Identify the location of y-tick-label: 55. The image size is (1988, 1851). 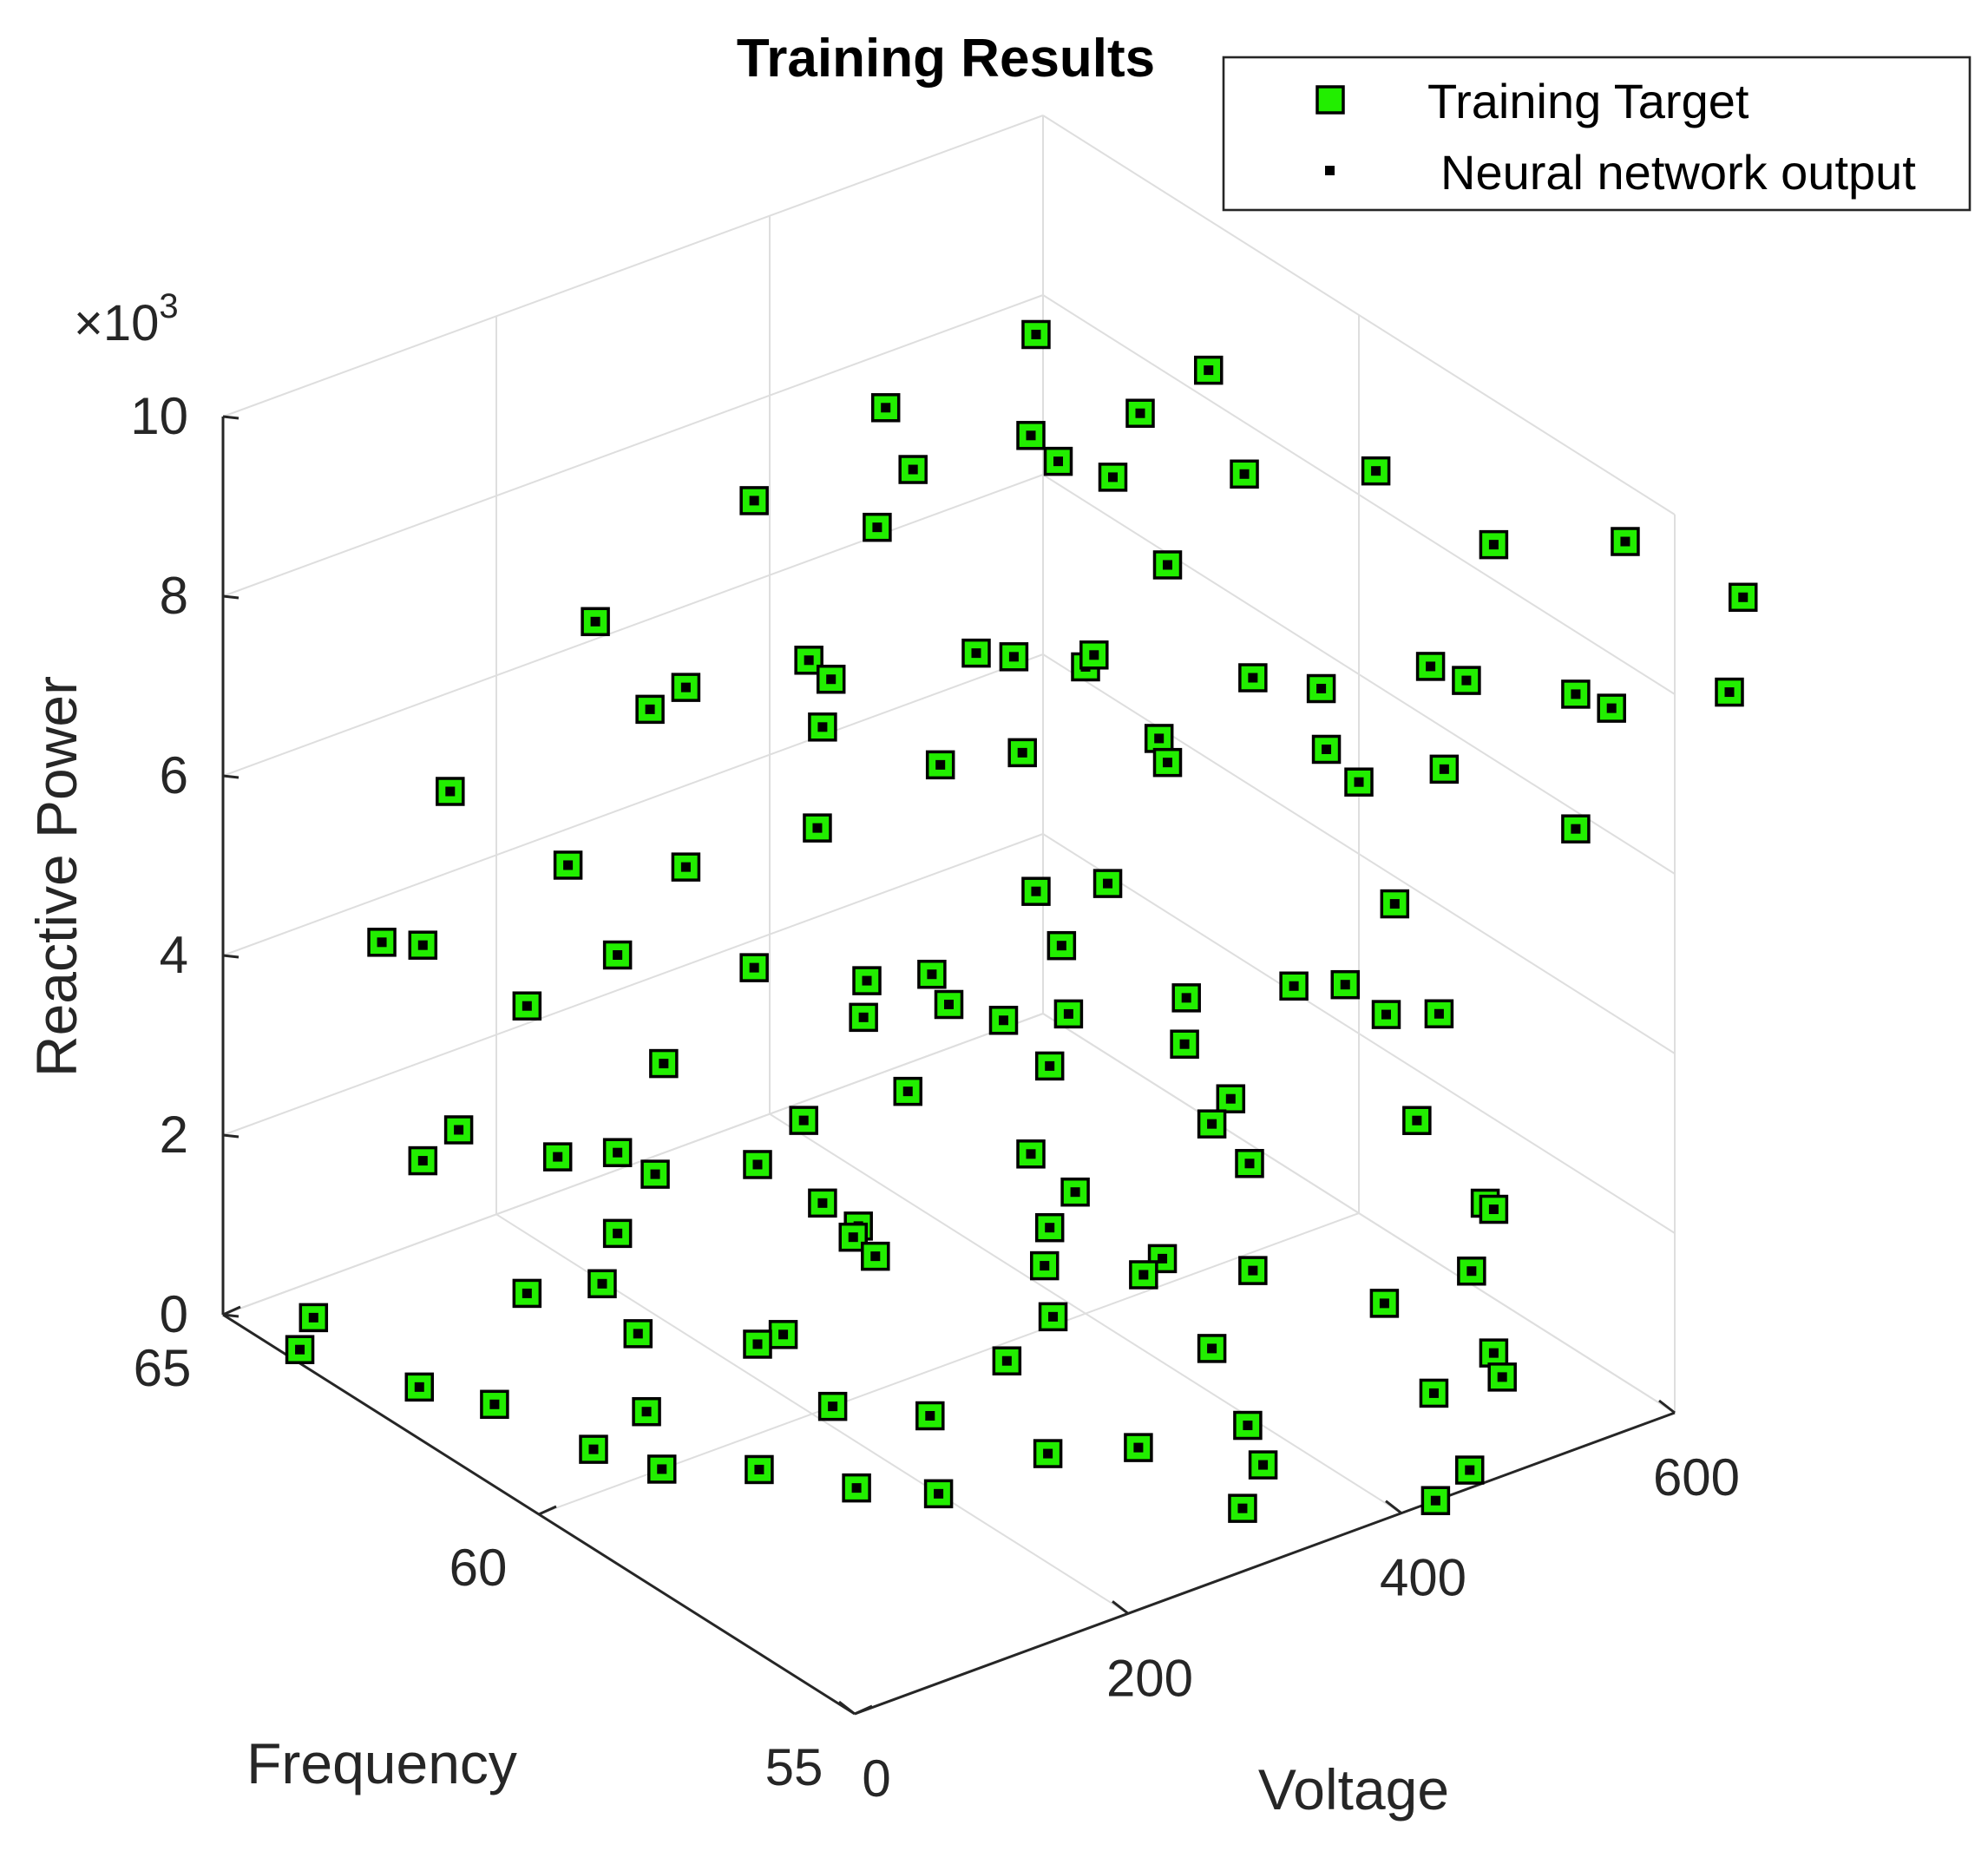
(794, 1767).